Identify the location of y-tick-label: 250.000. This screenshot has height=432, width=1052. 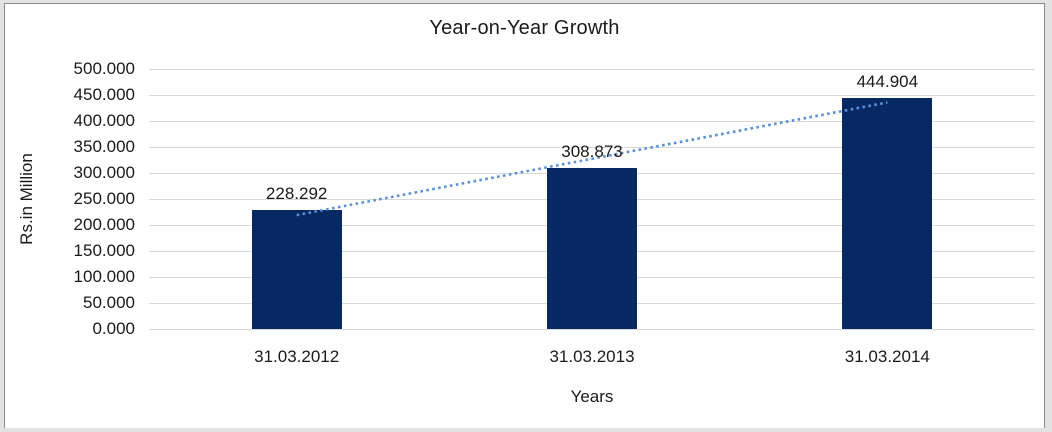
(104, 198).